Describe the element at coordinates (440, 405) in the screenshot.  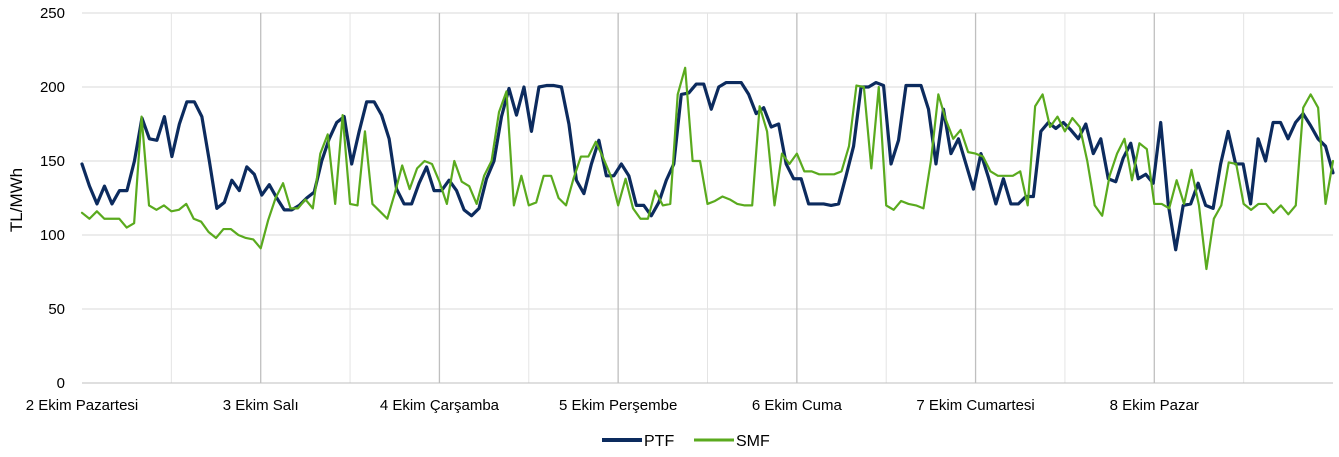
I see `x-tick-label: 4 Ekim Çarşamba` at that location.